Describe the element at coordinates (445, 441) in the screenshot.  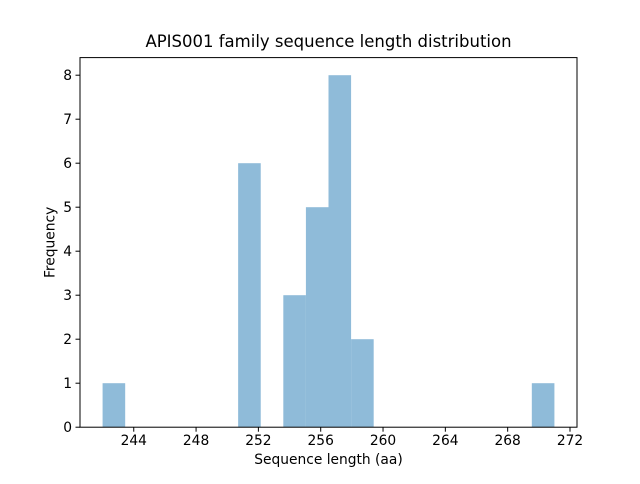
I see `x-tick-label: 264` at that location.